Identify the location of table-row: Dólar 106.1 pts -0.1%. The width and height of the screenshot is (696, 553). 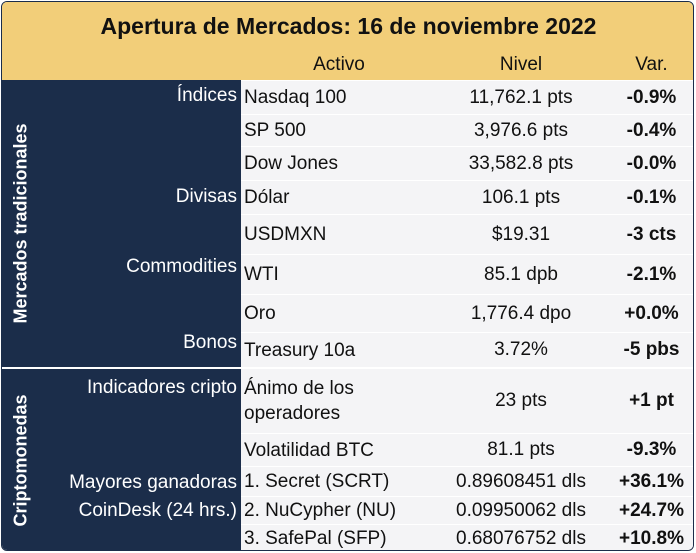
(467, 197).